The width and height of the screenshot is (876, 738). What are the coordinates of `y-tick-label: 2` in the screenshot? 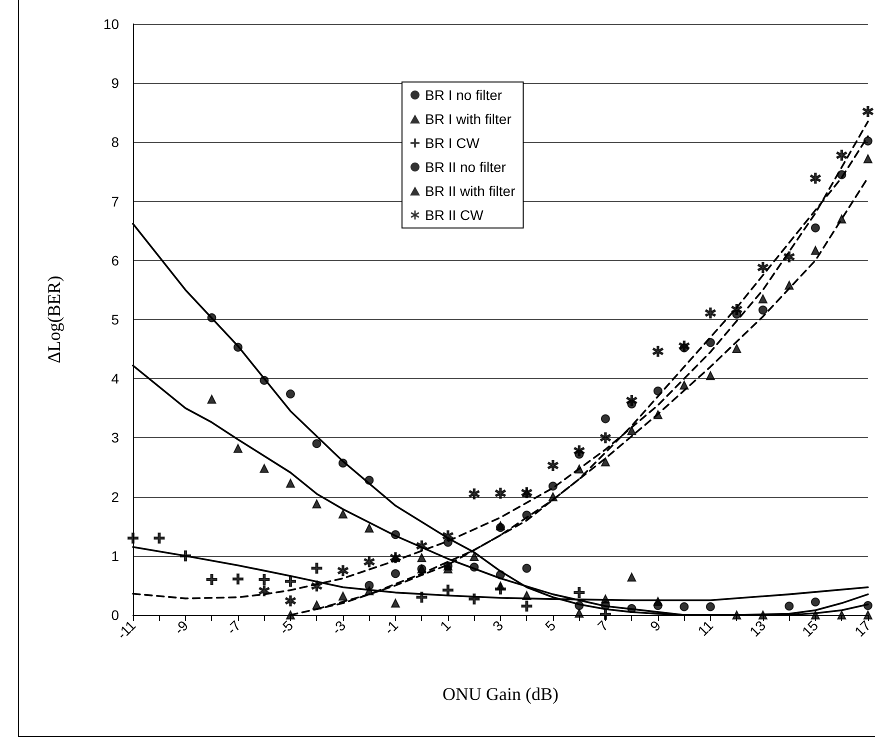 It's located at (115, 496).